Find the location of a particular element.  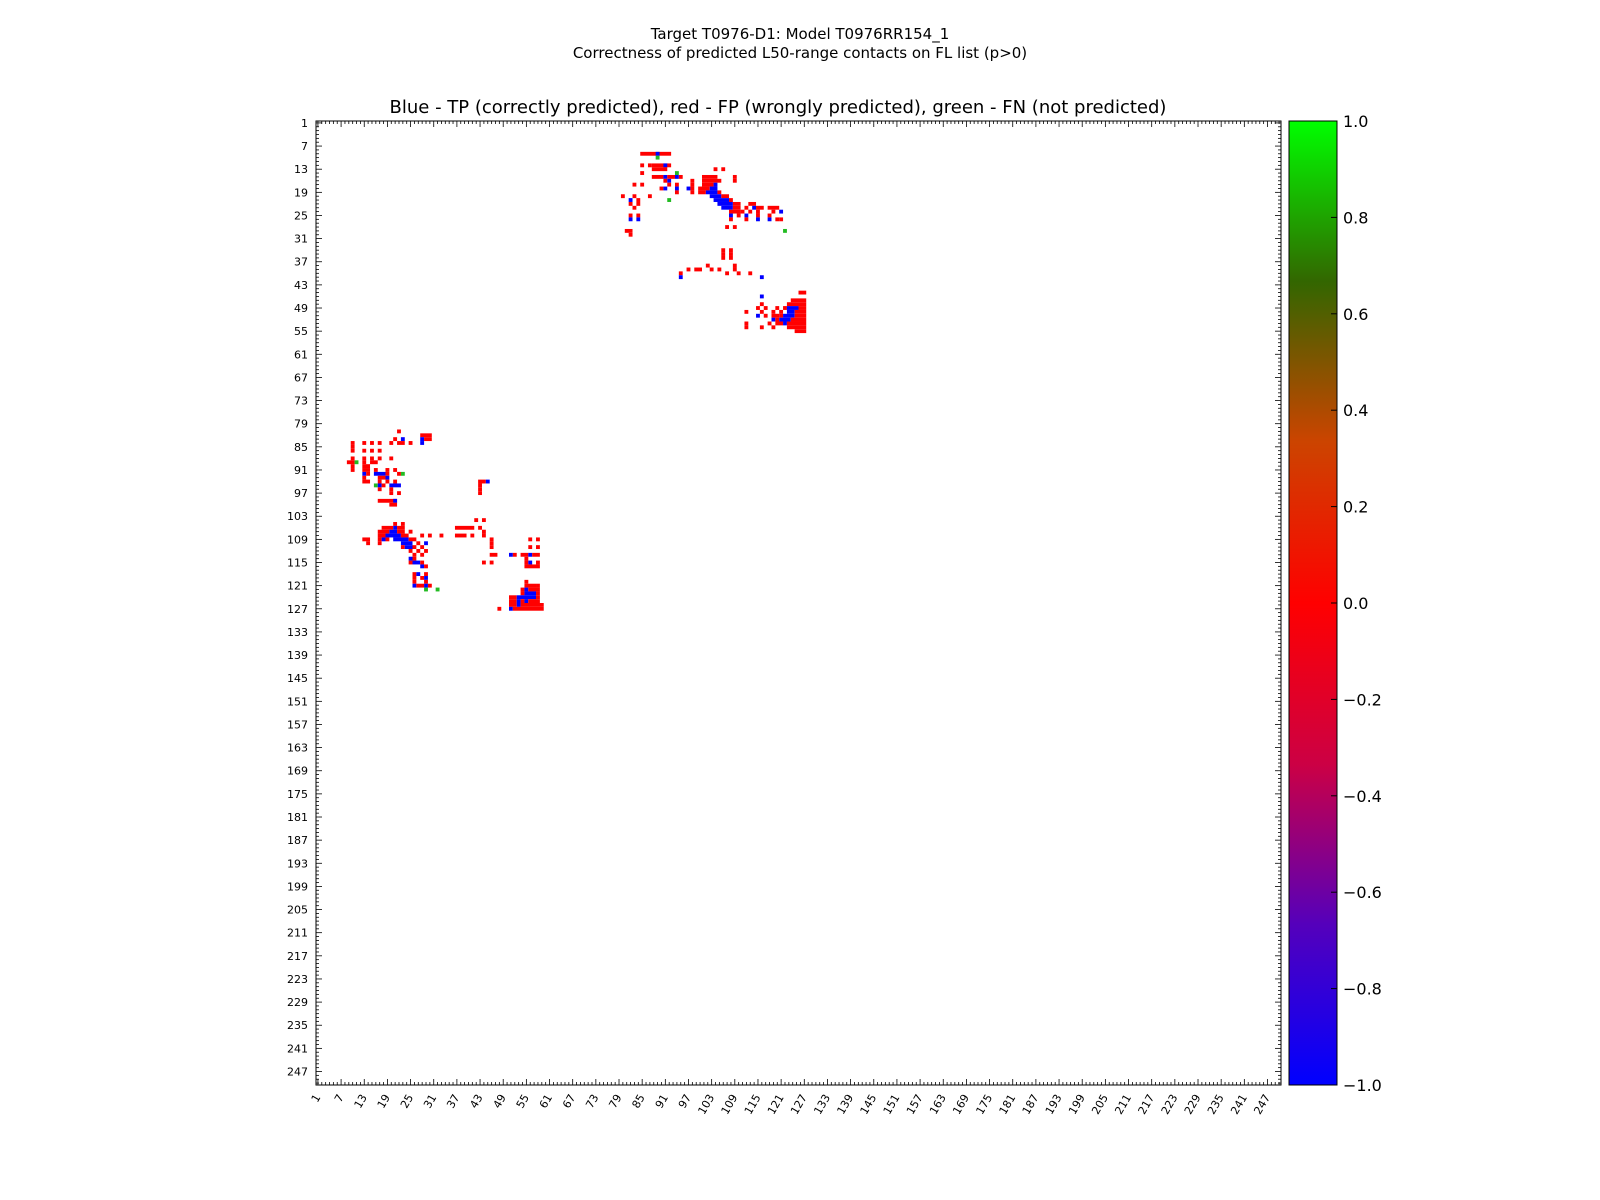

y-tick-label: 151 is located at coordinates (297, 701).